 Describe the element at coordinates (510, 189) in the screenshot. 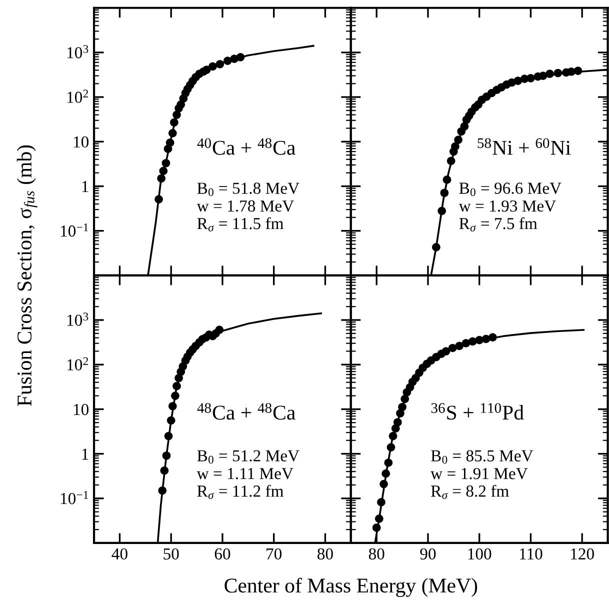

I see `annotation: B$_{0}$ = 96.6 MeV` at that location.